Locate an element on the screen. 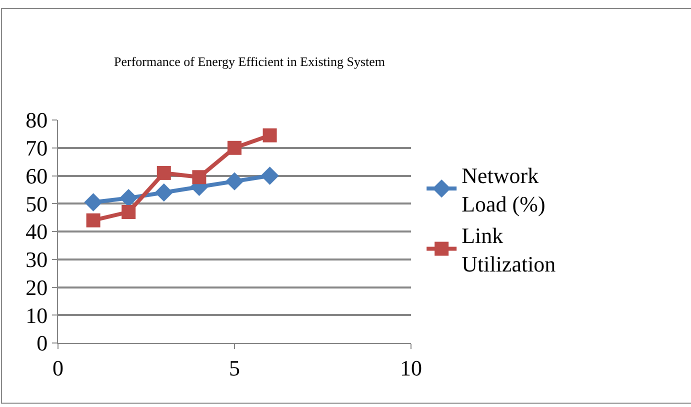 The height and width of the screenshot is (407, 691). y-tick-label: 0 is located at coordinates (42, 343).